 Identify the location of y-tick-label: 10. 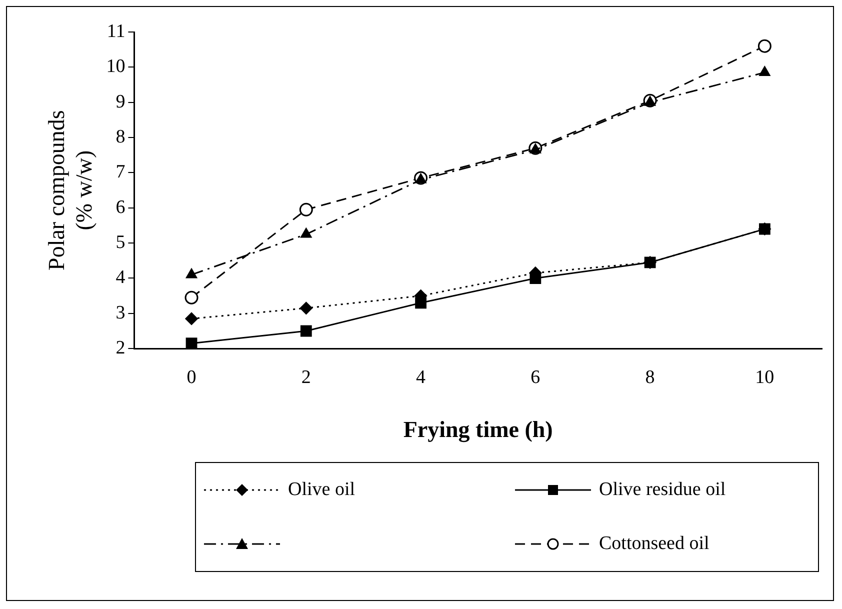
(116, 67).